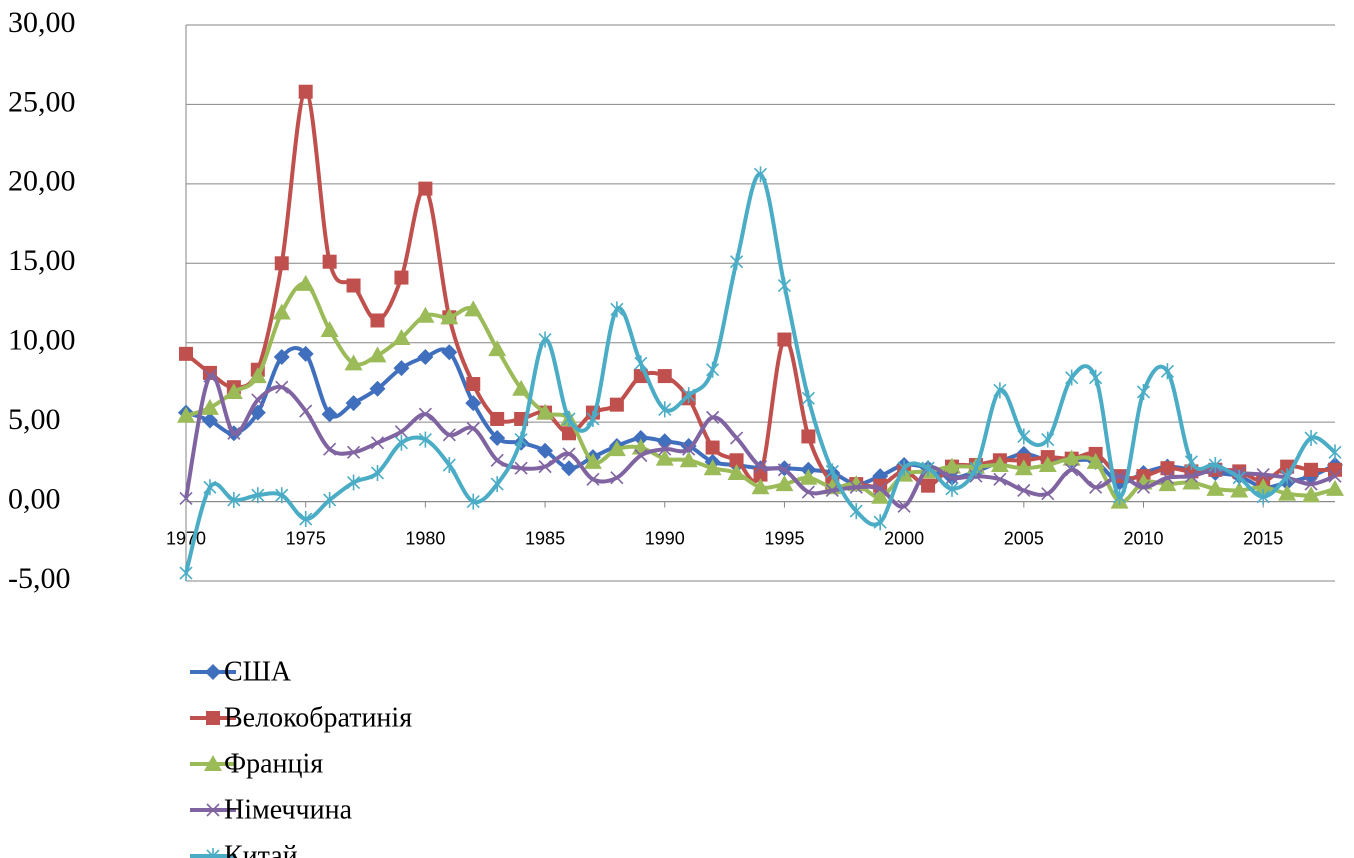 This screenshot has width=1354, height=858. I want to click on x-tick-label: 1980, so click(425, 538).